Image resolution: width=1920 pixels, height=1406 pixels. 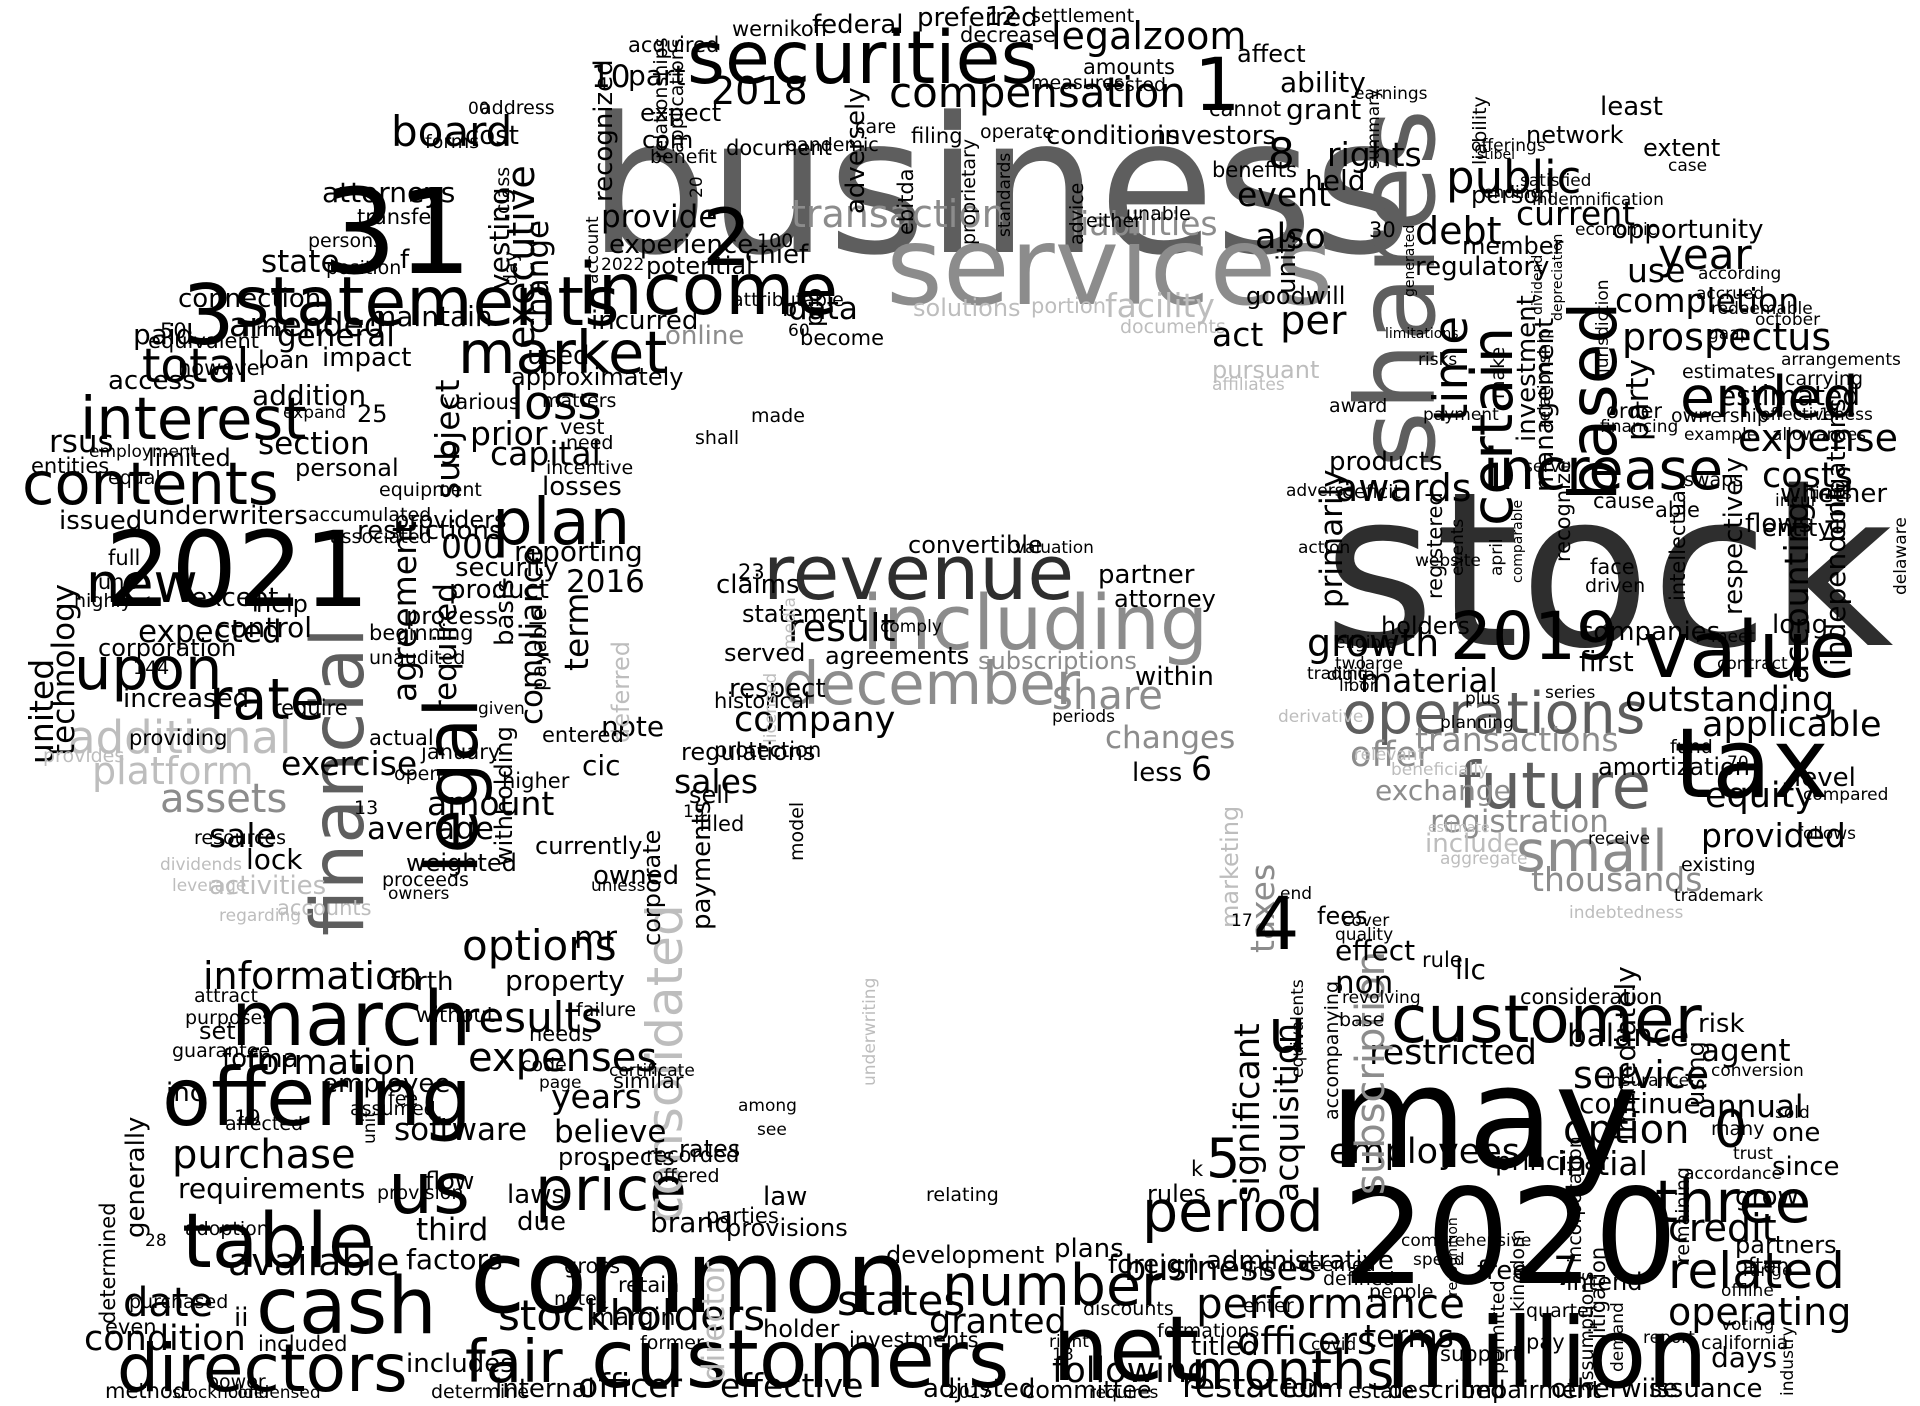 I want to click on cloud-word: benefits, so click(x=1254, y=170).